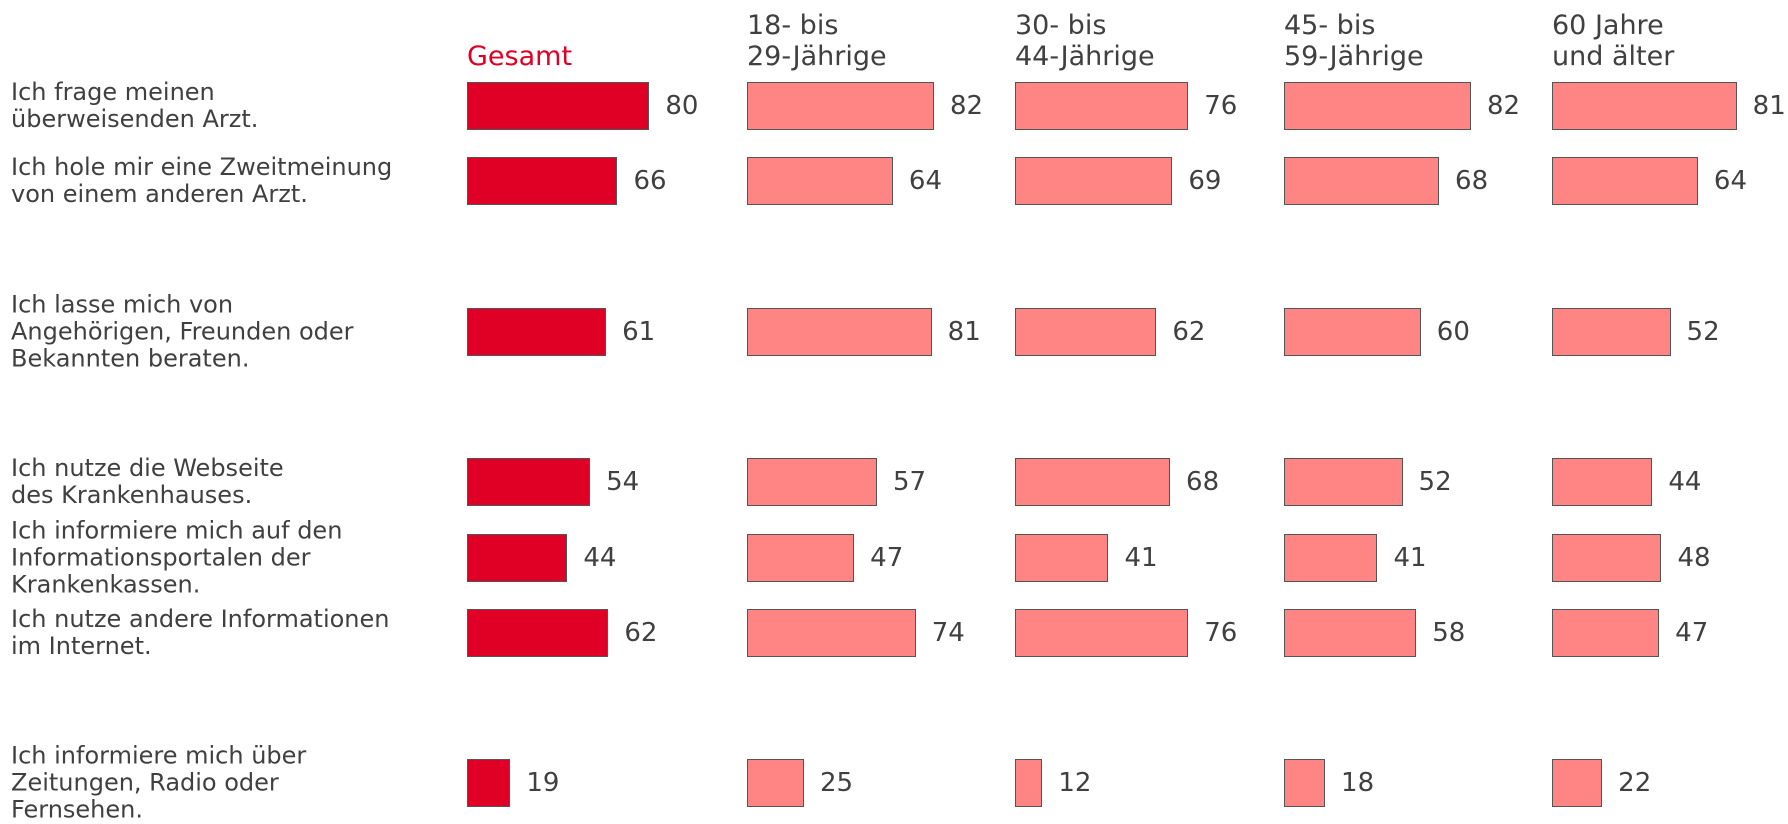 This screenshot has width=1788, height=824. What do you see at coordinates (1453, 332) in the screenshot?
I see `value-label: 60` at bounding box center [1453, 332].